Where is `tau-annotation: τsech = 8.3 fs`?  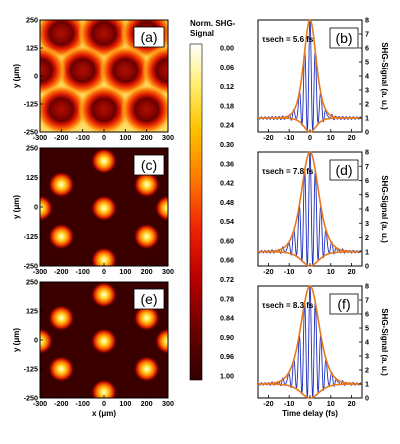
tau-annotation: τsech = 8.3 fs is located at coordinates (288, 305).